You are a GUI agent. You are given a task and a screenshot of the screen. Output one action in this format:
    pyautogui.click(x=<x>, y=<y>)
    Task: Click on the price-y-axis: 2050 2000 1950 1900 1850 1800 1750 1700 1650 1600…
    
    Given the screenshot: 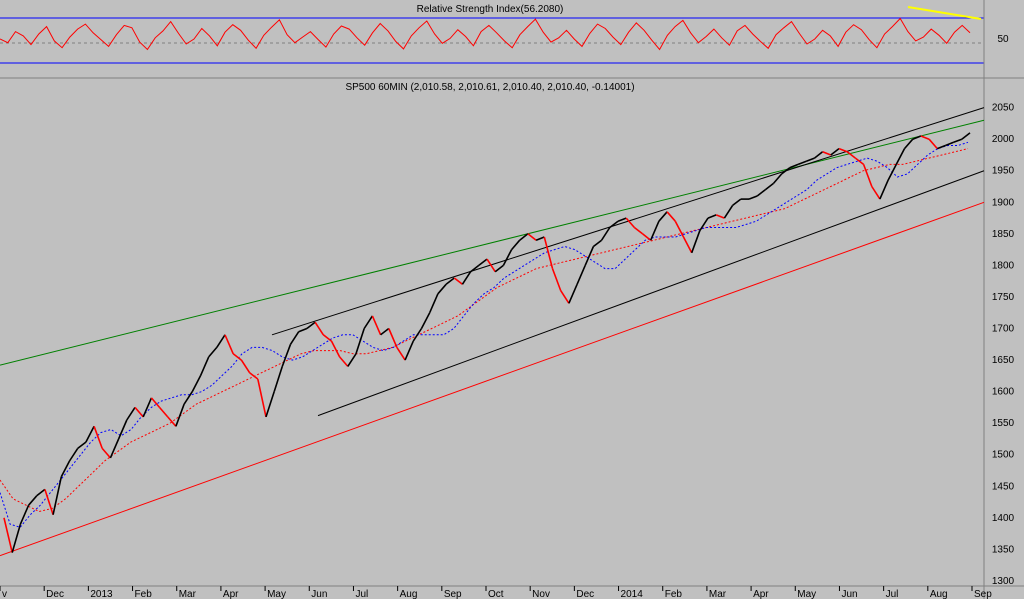 What is the action you would take?
    pyautogui.click(x=1003, y=345)
    